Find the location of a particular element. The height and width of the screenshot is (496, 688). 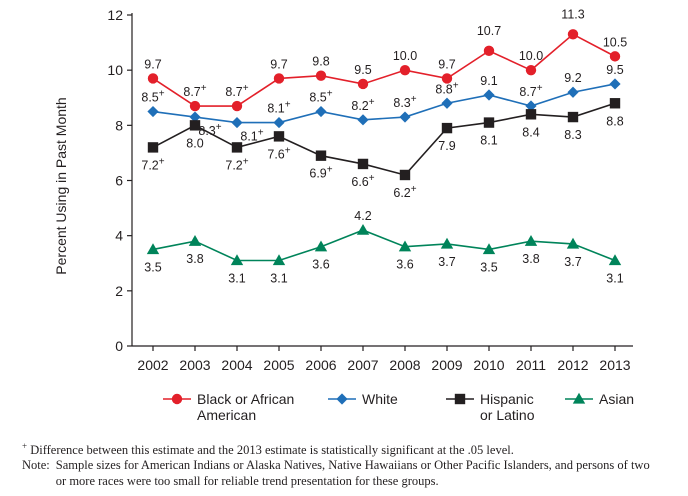

data-label-white: 8.3+ is located at coordinates (404, 102).